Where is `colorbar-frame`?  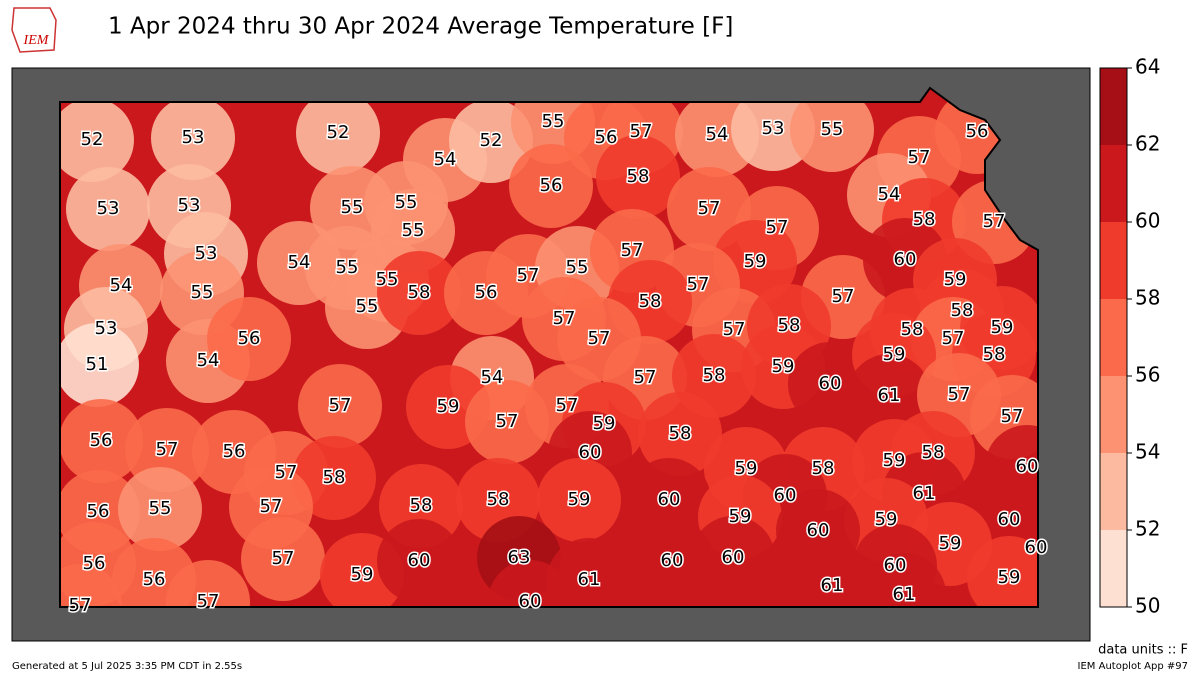
colorbar-frame is located at coordinates (1113, 337).